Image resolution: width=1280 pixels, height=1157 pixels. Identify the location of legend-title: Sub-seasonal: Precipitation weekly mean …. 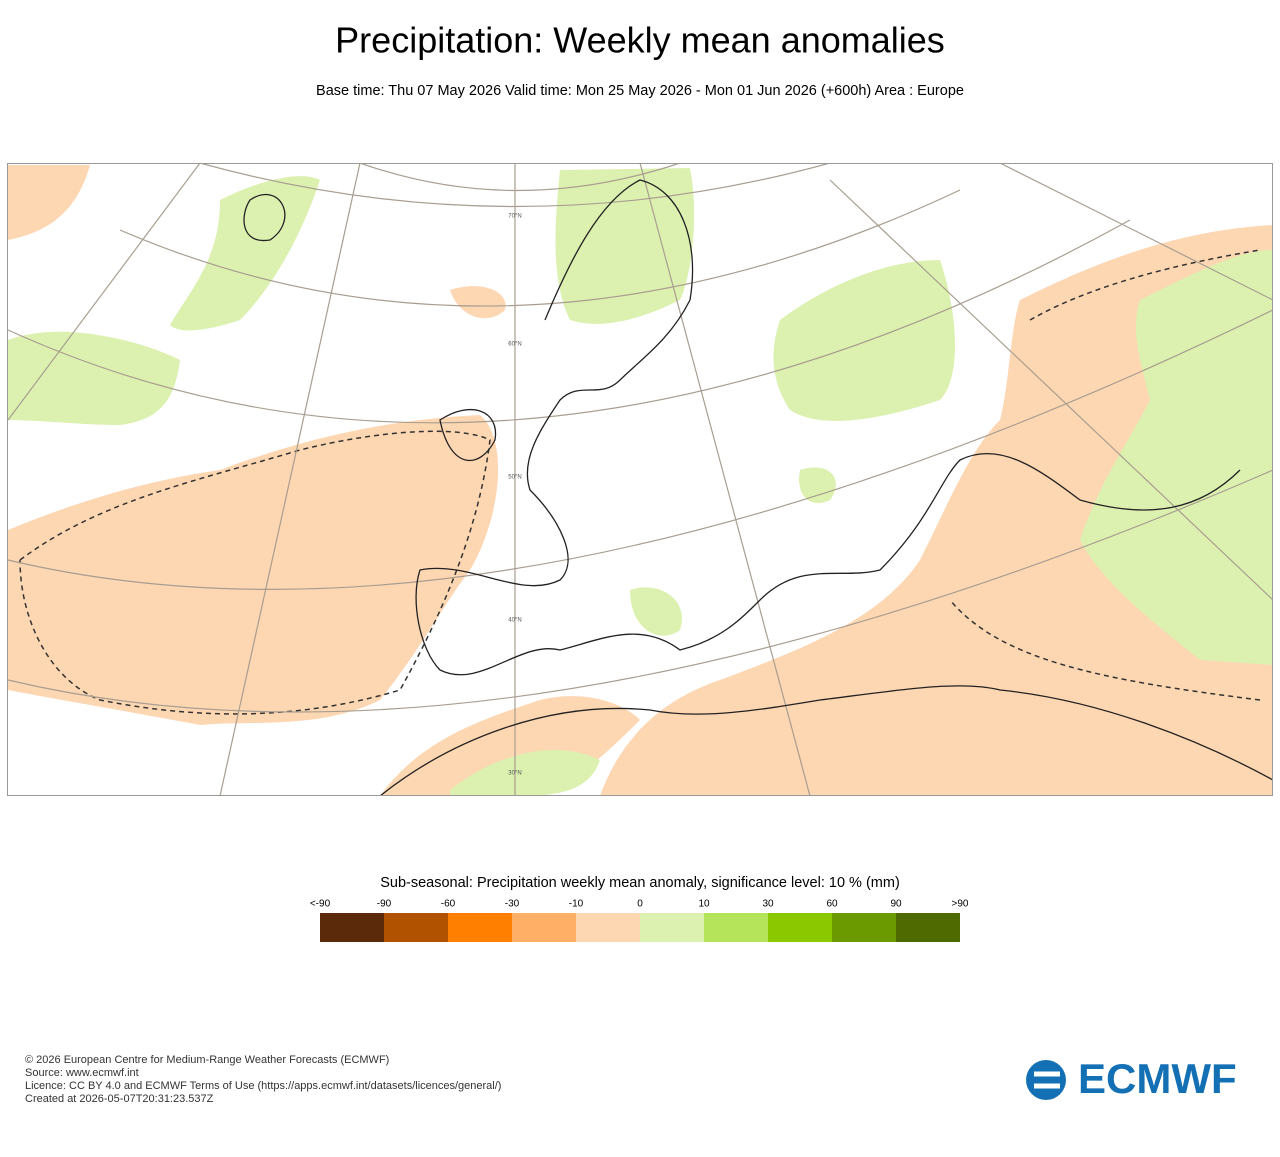
(640, 883).